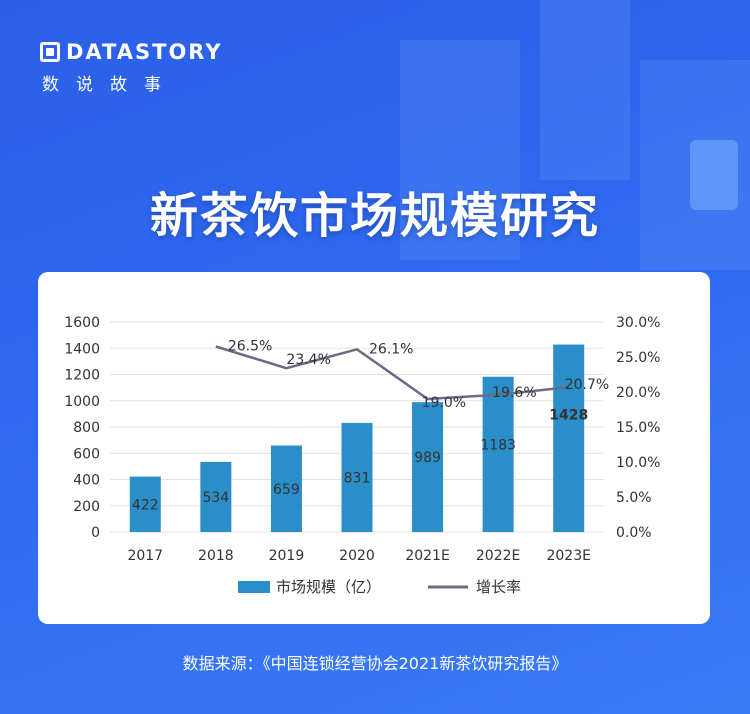 This screenshot has width=750, height=714. What do you see at coordinates (131, 67) in the screenshot?
I see `brand-logo: DATASTORY 数说故事` at bounding box center [131, 67].